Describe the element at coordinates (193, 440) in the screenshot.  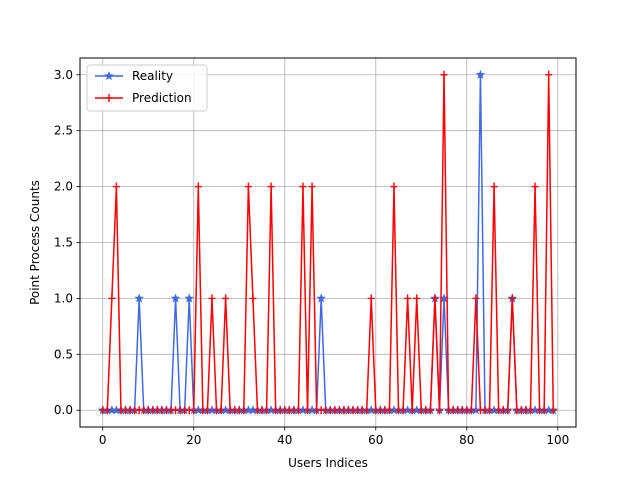
I see `x-tick-label: 20` at that location.